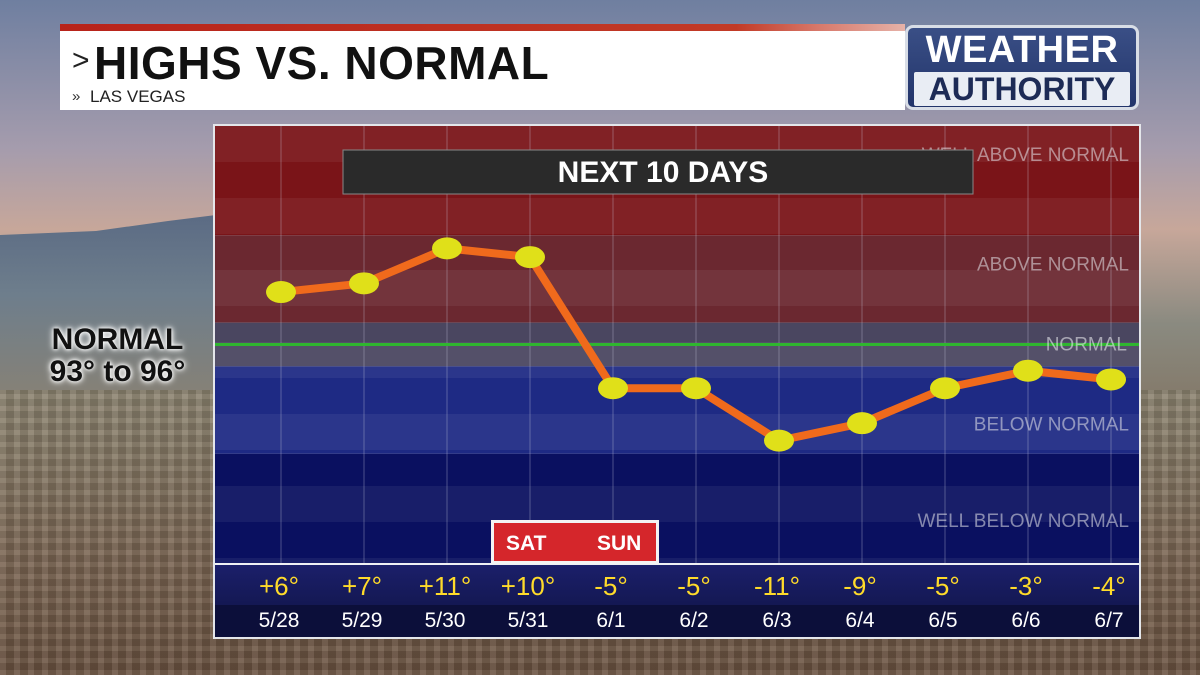 The width and height of the screenshot is (1200, 675). Describe the element at coordinates (482, 27) in the screenshot. I see `title-stripe` at that location.